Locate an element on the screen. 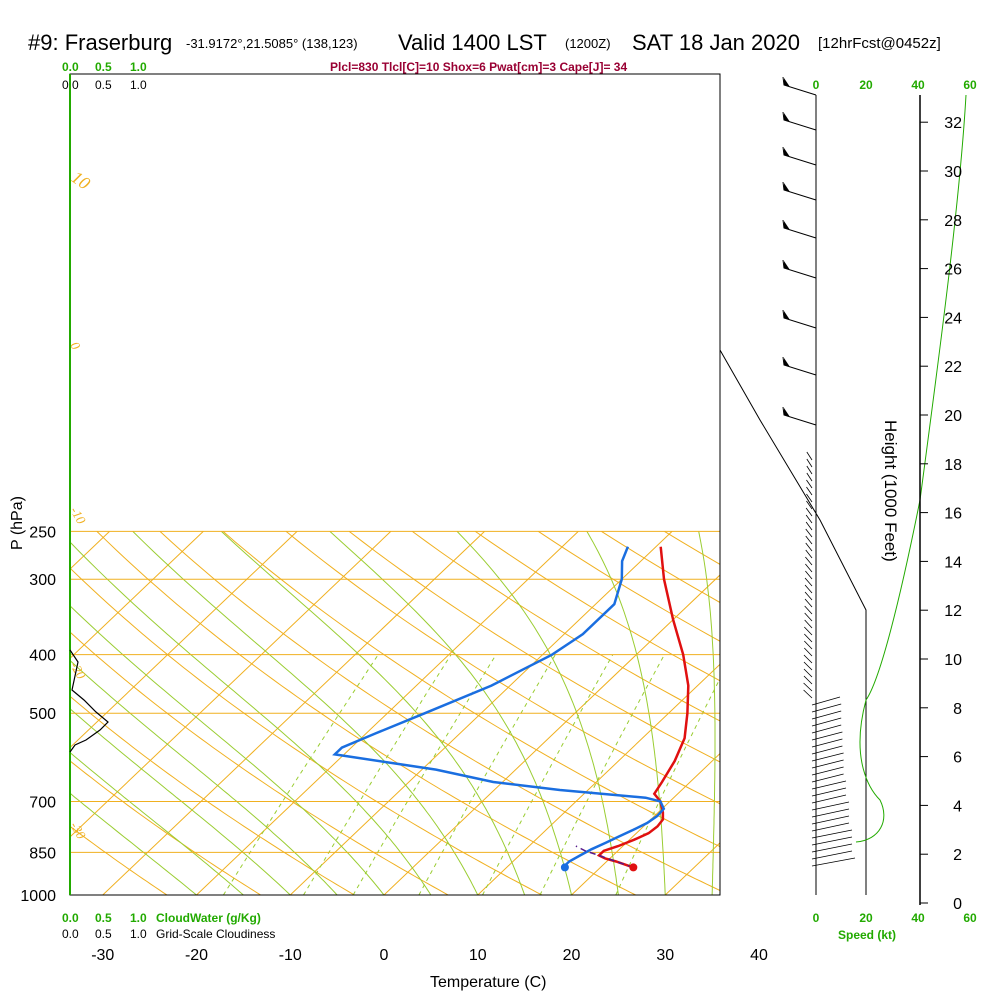 The height and width of the screenshot is (1000, 1000). temperature-tick-label: -10 is located at coordinates (290, 955).